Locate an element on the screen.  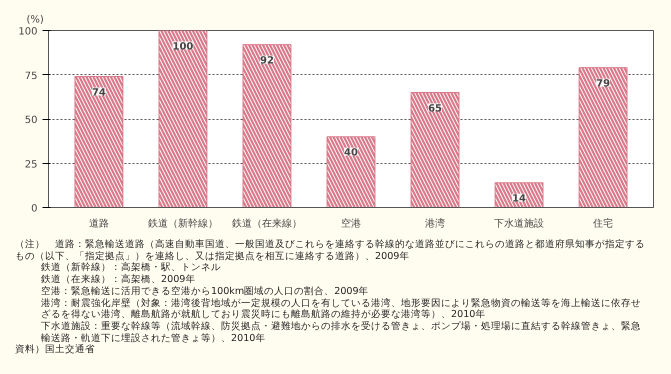
y-tick-label: 75 is located at coordinates (31, 76).